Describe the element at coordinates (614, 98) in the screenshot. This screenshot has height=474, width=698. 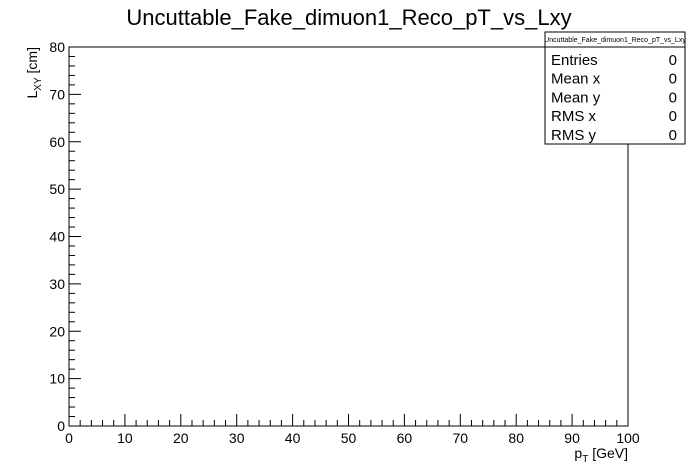
I see `stats-box-rows: Entries 0 Mean x 0 Mean y 0 RMS x 0 RMS y 0` at that location.